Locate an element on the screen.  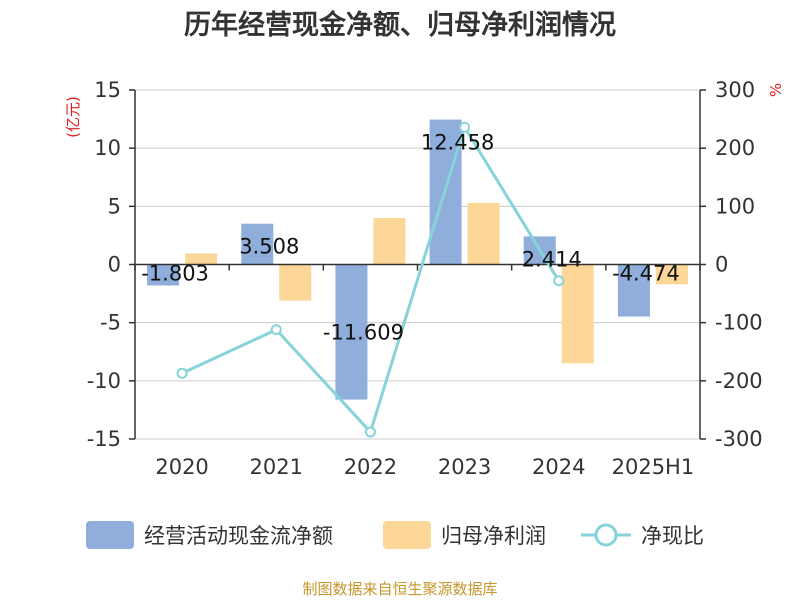
right-axis-unit: % is located at coordinates (776, 90).